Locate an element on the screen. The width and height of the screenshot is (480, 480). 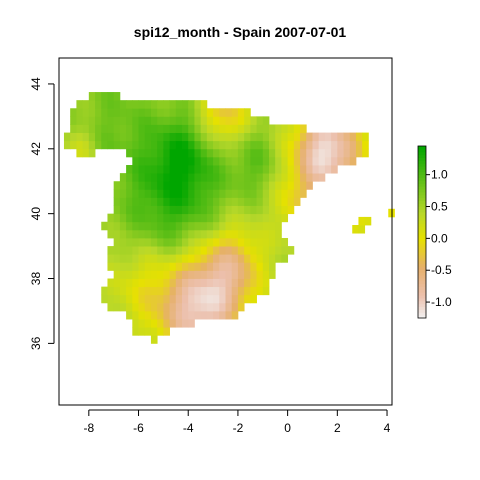
x-tick-label: 4 is located at coordinates (387, 428).